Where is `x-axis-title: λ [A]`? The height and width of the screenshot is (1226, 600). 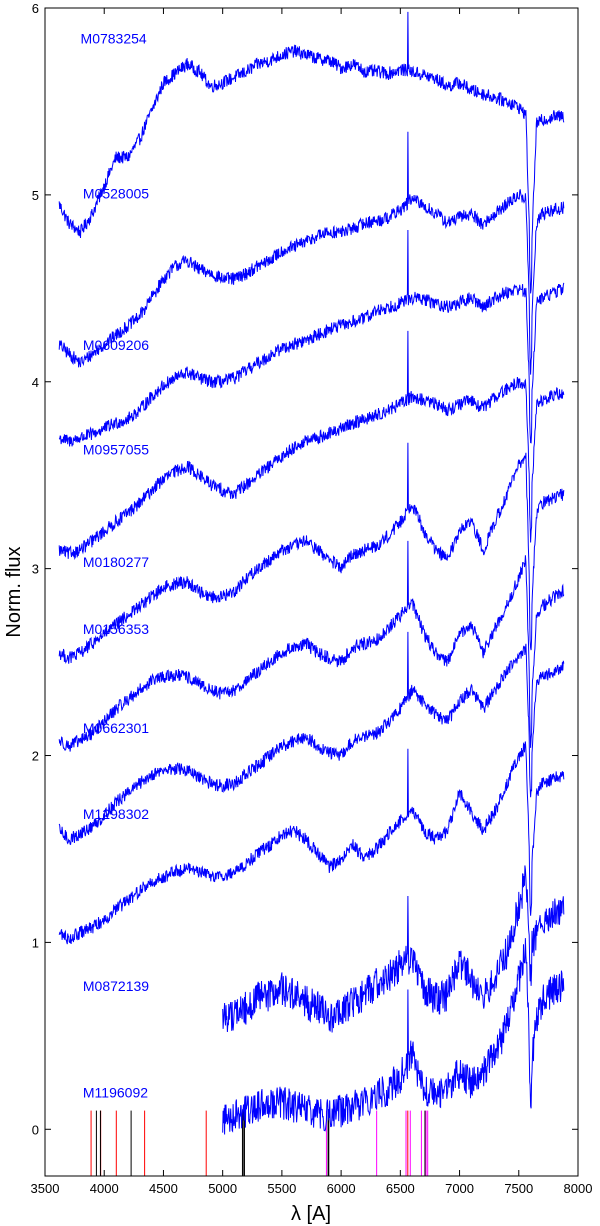
x-axis-title: λ [A] is located at coordinates (311, 1214).